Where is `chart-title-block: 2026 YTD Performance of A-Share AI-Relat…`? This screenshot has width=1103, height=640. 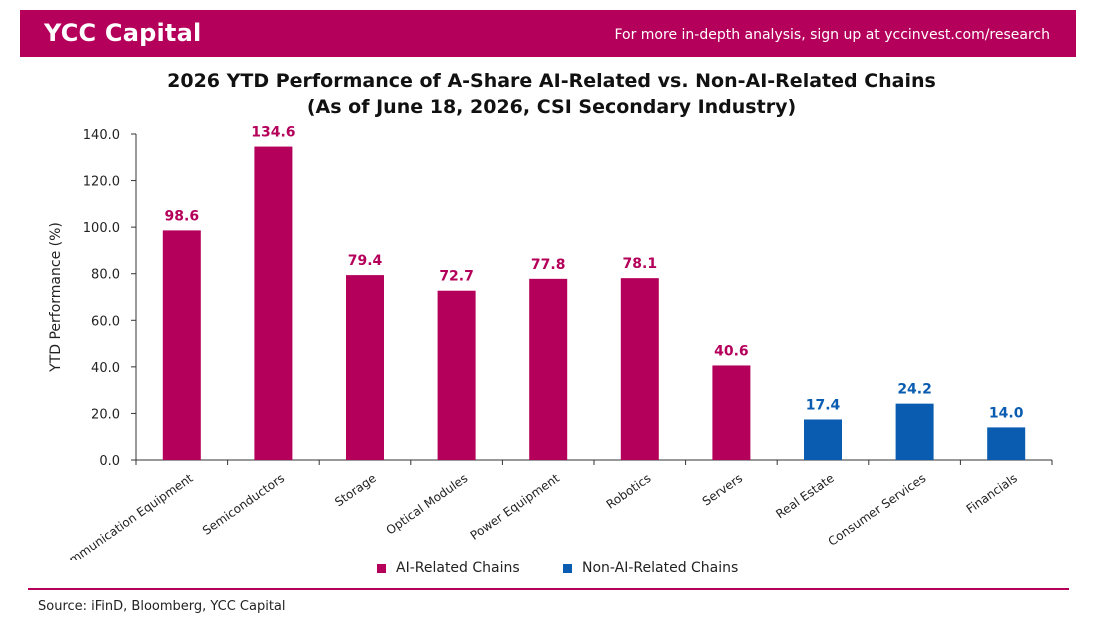
chart-title-block: 2026 YTD Performance of A-Share AI-Relat… is located at coordinates (551, 94).